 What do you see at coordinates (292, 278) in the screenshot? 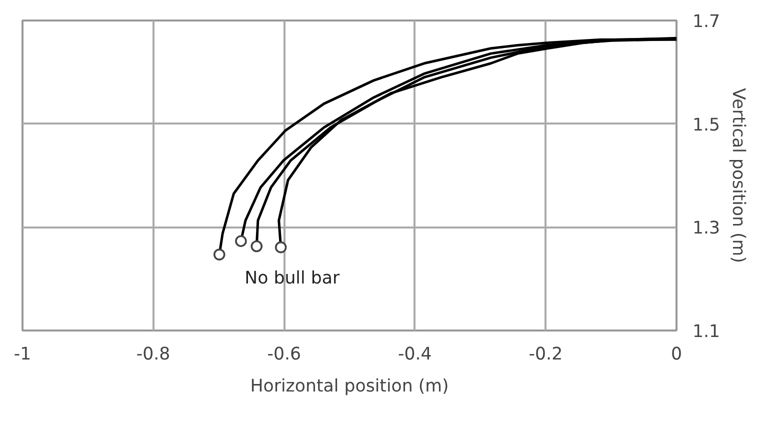
I see `annotation: No bull bar` at bounding box center [292, 278].